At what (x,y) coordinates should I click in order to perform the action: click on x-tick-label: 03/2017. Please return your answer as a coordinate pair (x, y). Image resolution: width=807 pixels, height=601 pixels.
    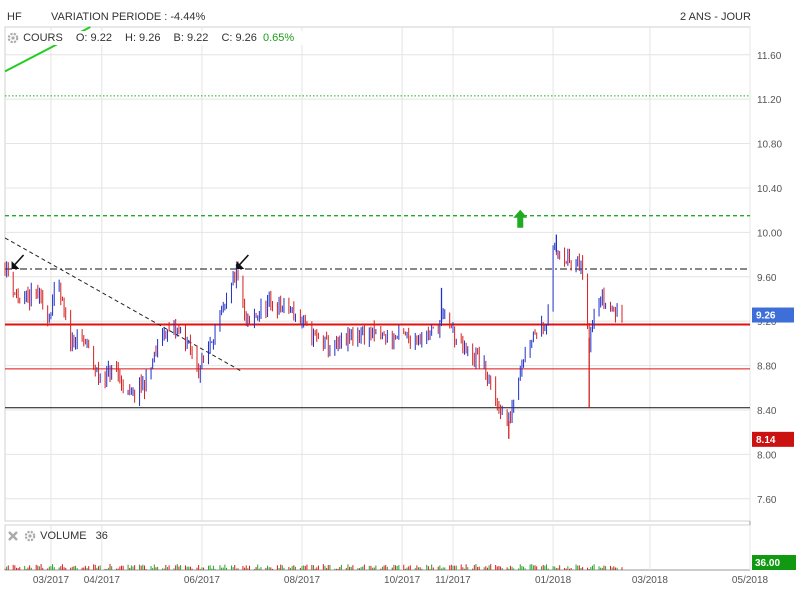
    Looking at the image, I should click on (51, 580).